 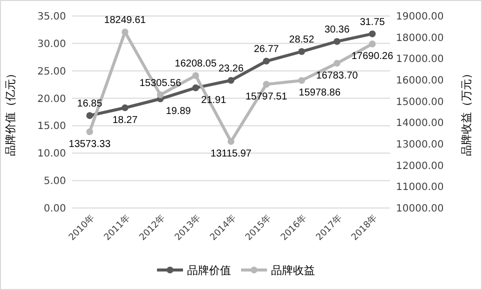 What do you see at coordinates (125, 20) in the screenshot?
I see `data-label: 18249.61` at bounding box center [125, 20].